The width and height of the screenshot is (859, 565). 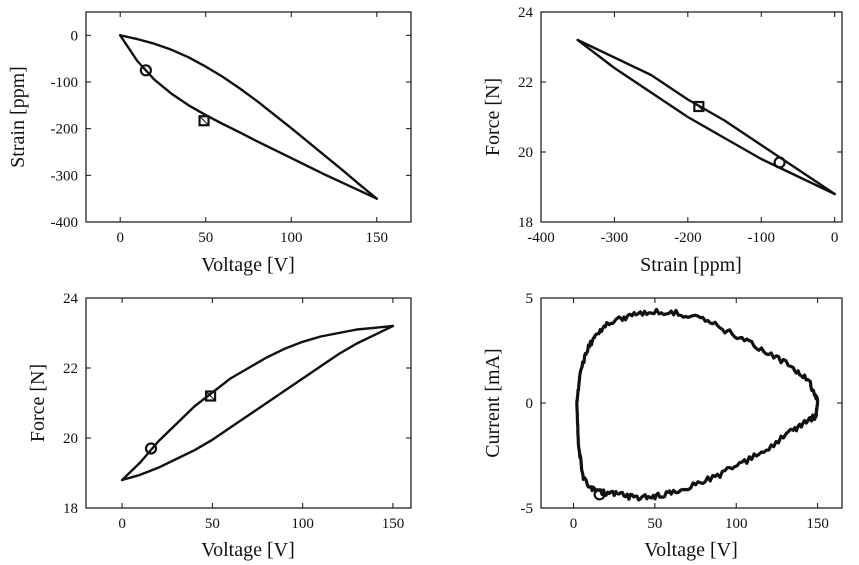 I want to click on x-tick-label: -200, so click(x=688, y=238).